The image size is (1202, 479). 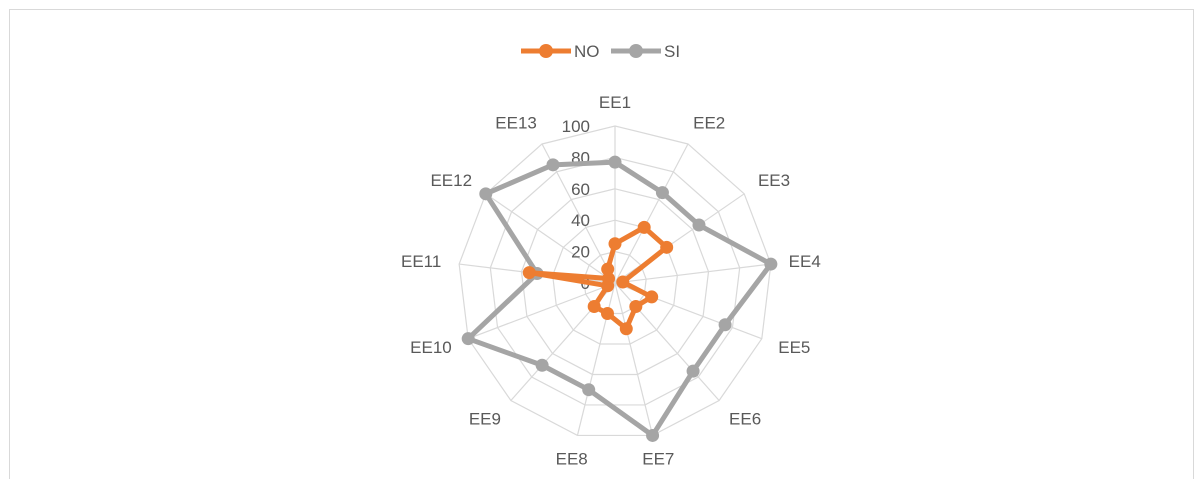 What do you see at coordinates (485, 418) in the screenshot?
I see `category-label: EE9` at bounding box center [485, 418].